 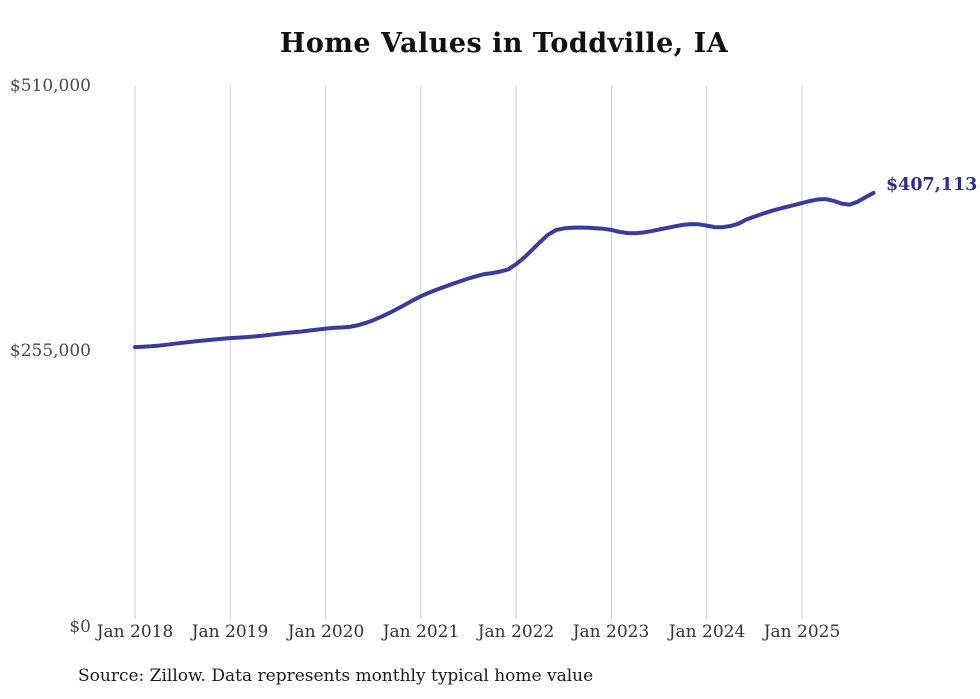 What do you see at coordinates (135, 632) in the screenshot?
I see `x-tick-label: Jan 2018` at bounding box center [135, 632].